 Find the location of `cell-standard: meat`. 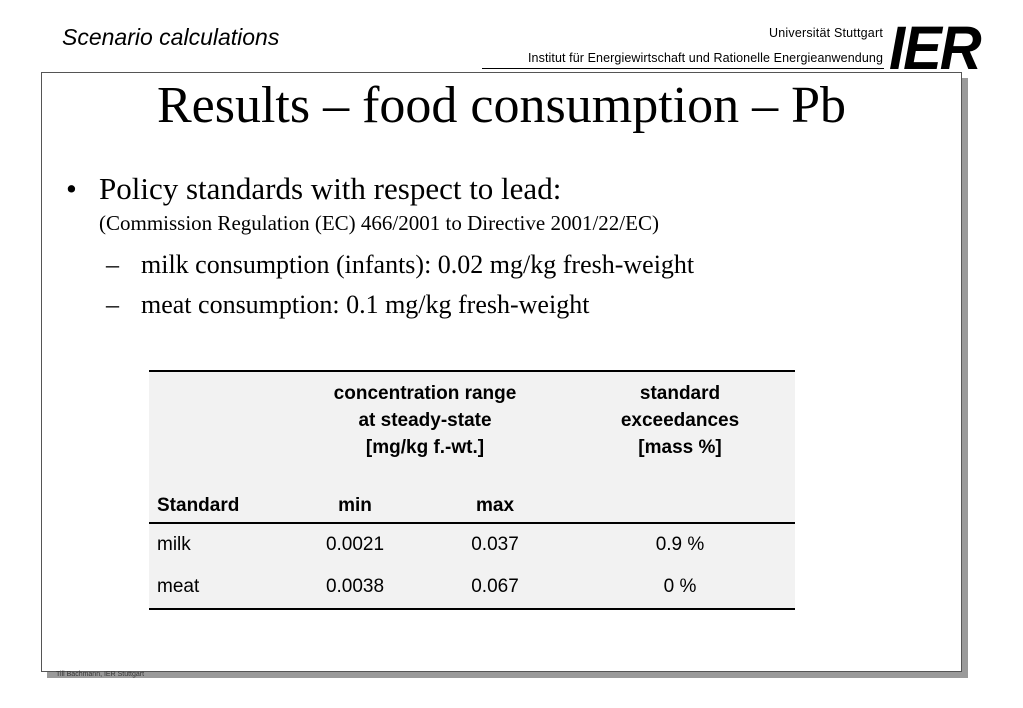

cell-standard: meat is located at coordinates (217, 588).